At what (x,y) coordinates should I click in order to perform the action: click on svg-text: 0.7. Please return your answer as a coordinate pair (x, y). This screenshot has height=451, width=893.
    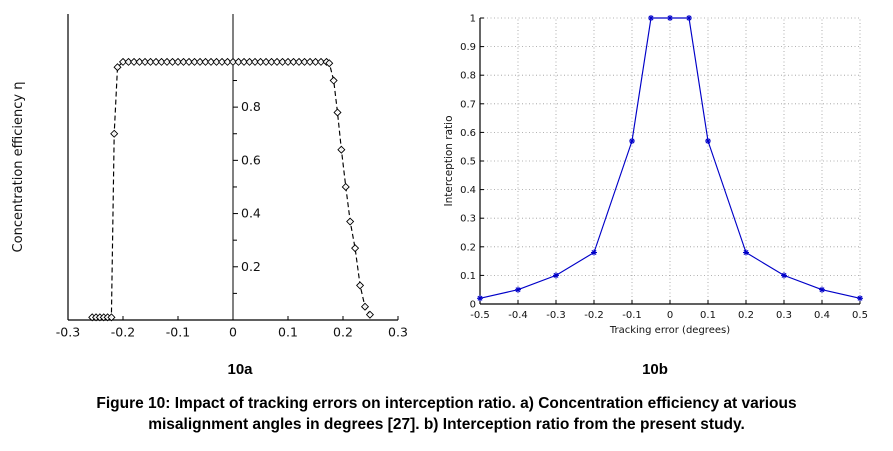
    Looking at the image, I should click on (468, 104).